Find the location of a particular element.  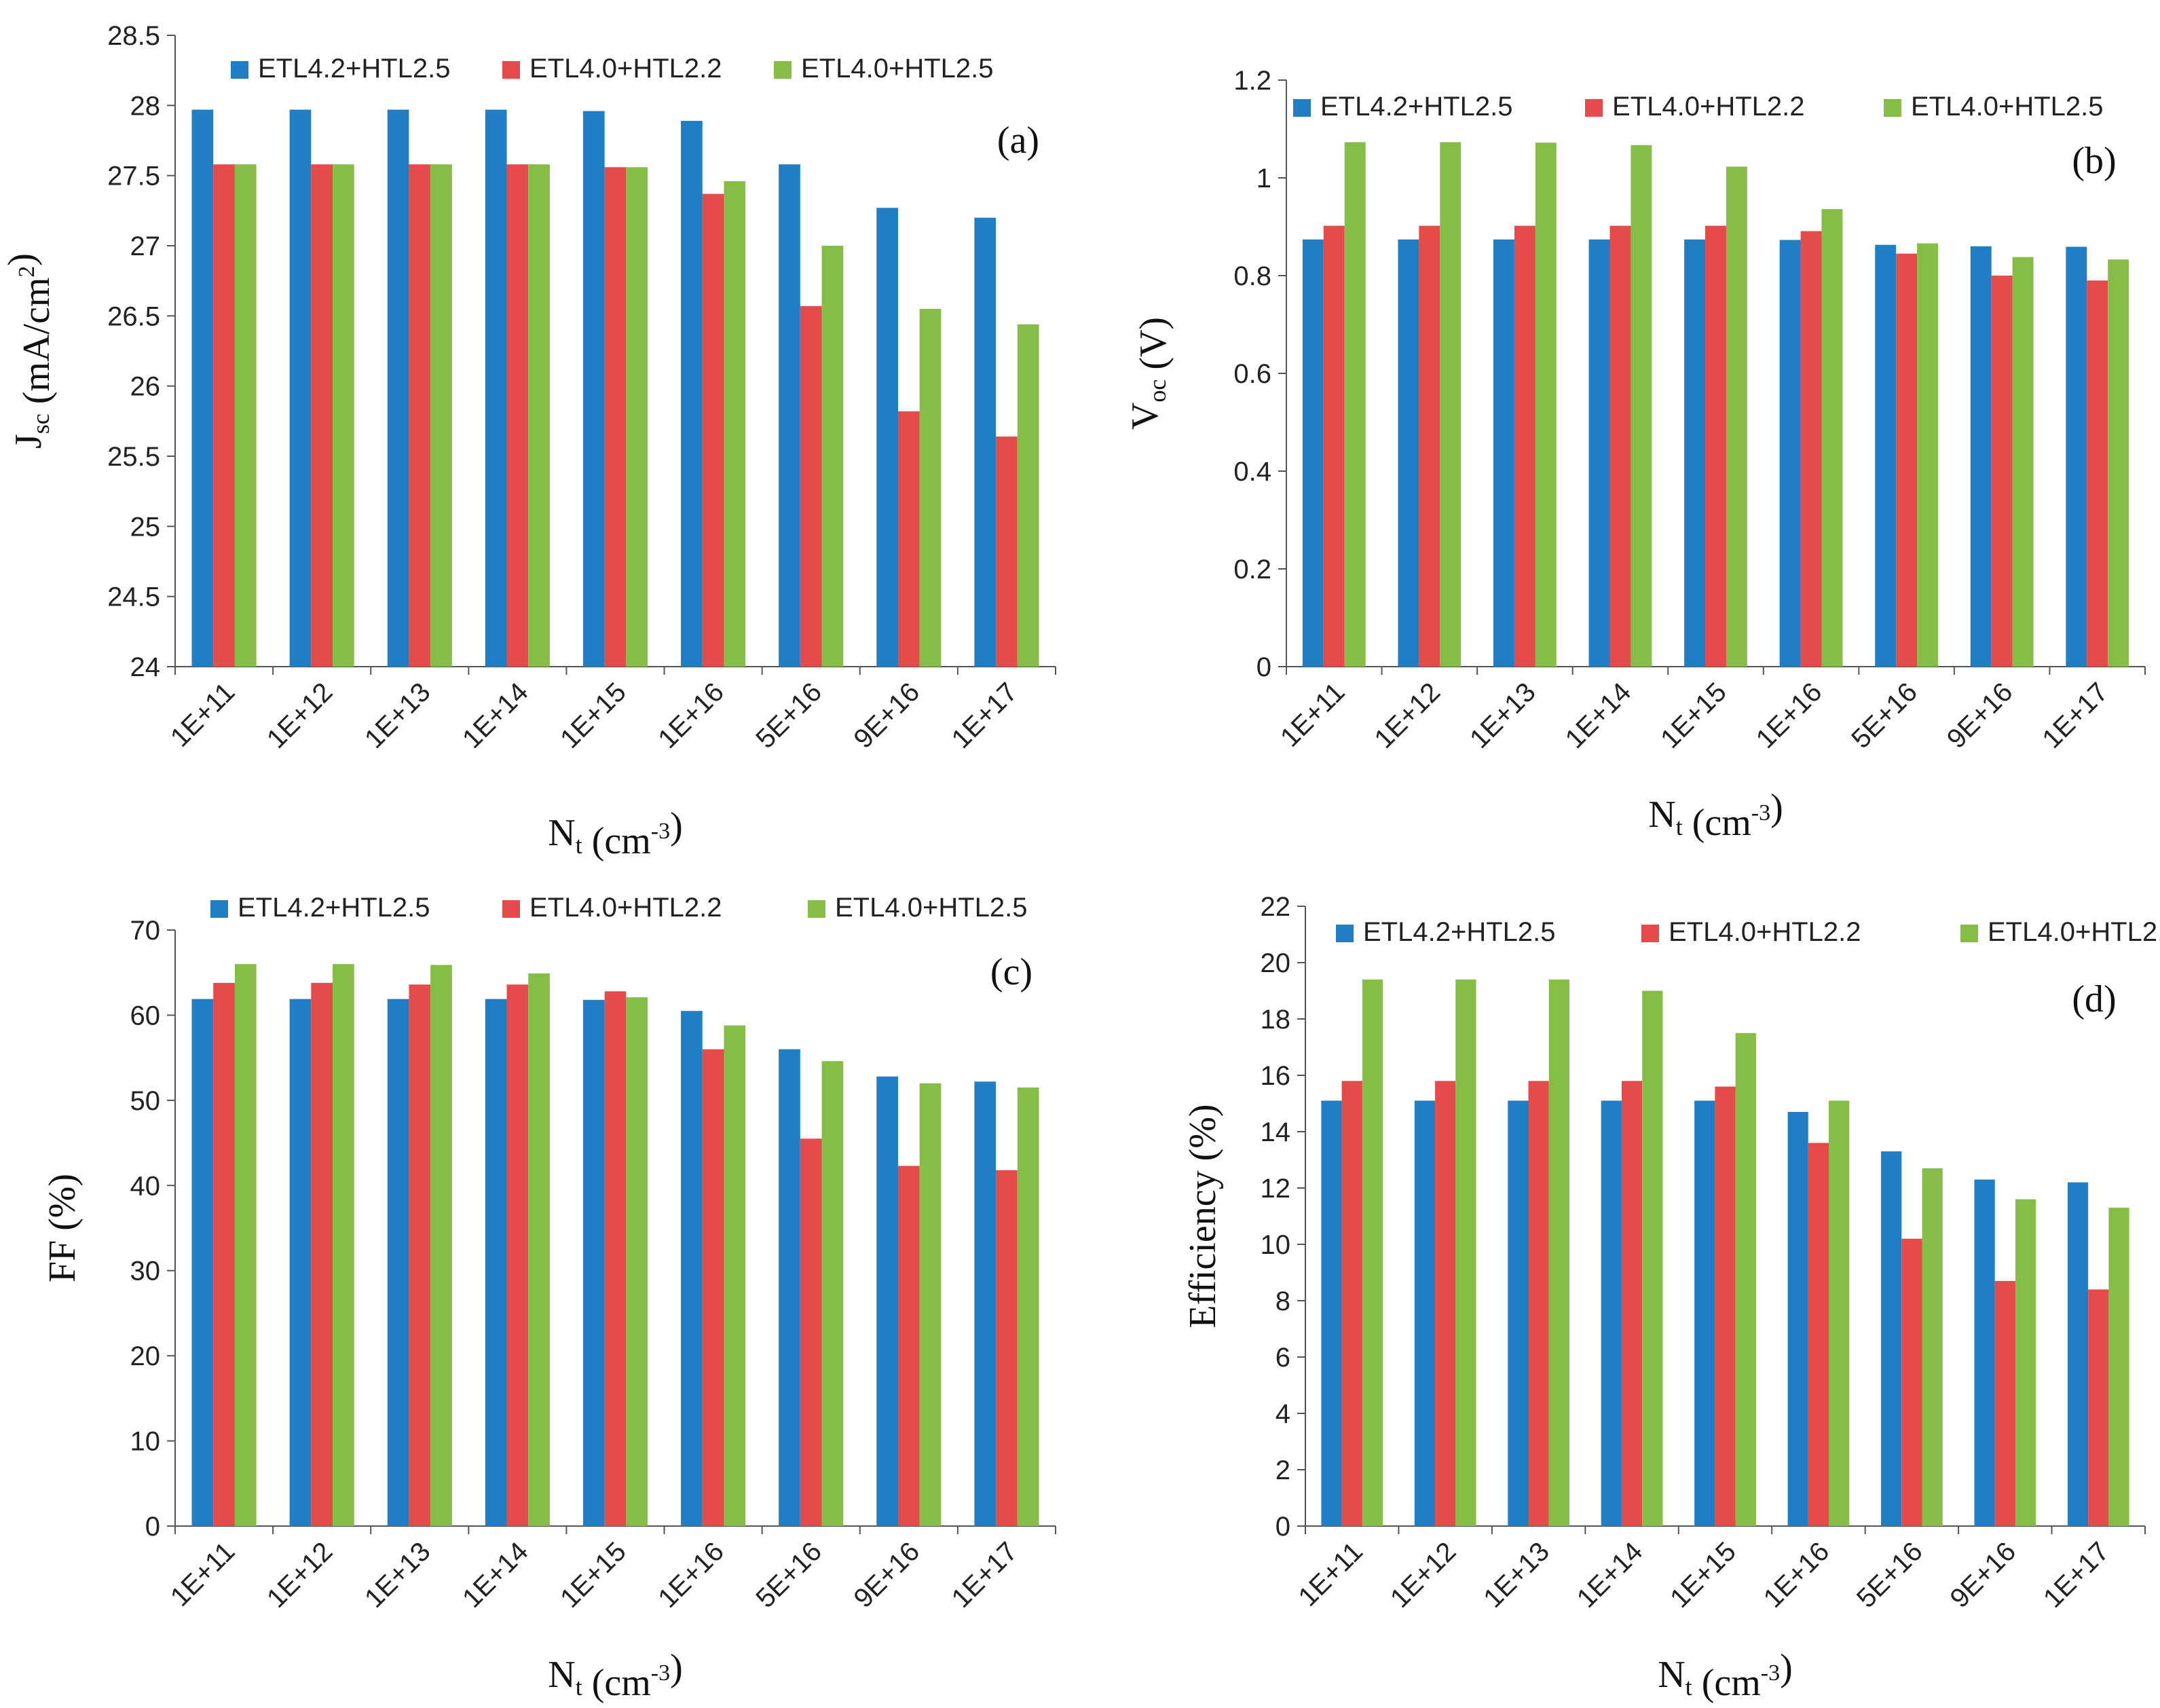

bar-ETL4.0+HTL2.2-1E+15 is located at coordinates (615, 417).